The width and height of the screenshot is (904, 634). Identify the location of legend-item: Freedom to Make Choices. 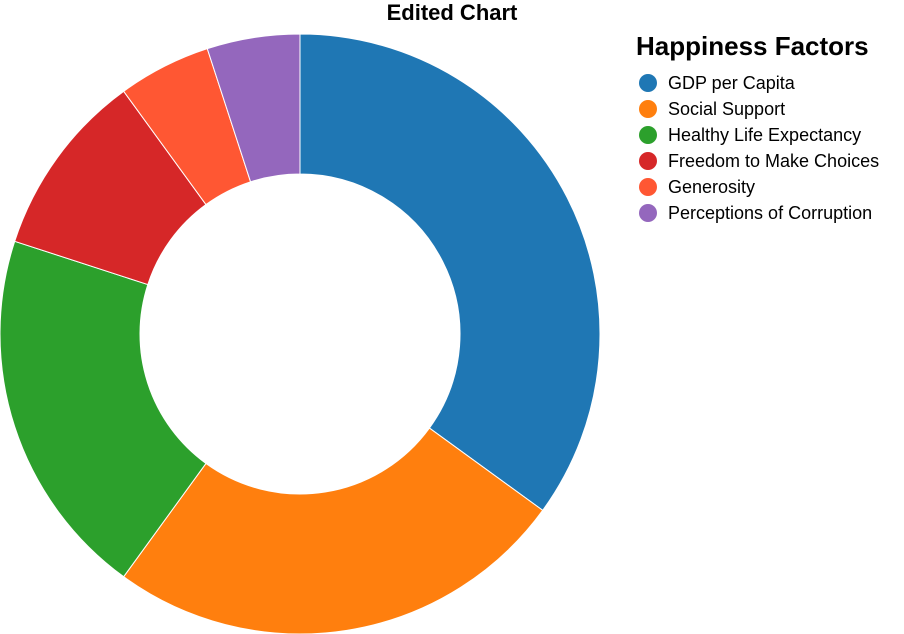
(759, 161).